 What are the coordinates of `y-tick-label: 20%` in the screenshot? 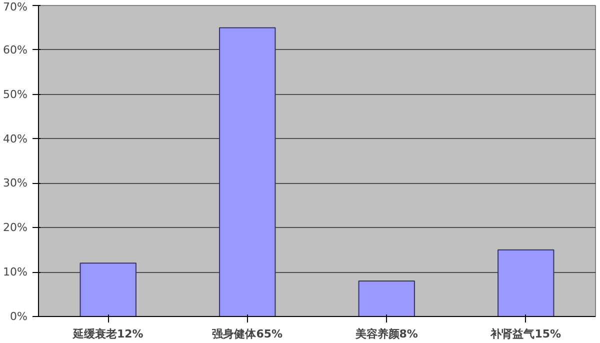 It's located at (15, 227).